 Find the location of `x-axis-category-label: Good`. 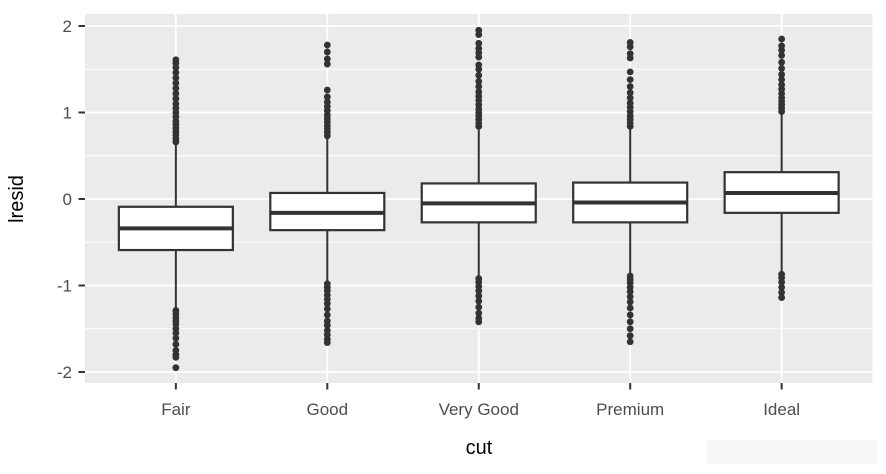

x-axis-category-label: Good is located at coordinates (328, 409).